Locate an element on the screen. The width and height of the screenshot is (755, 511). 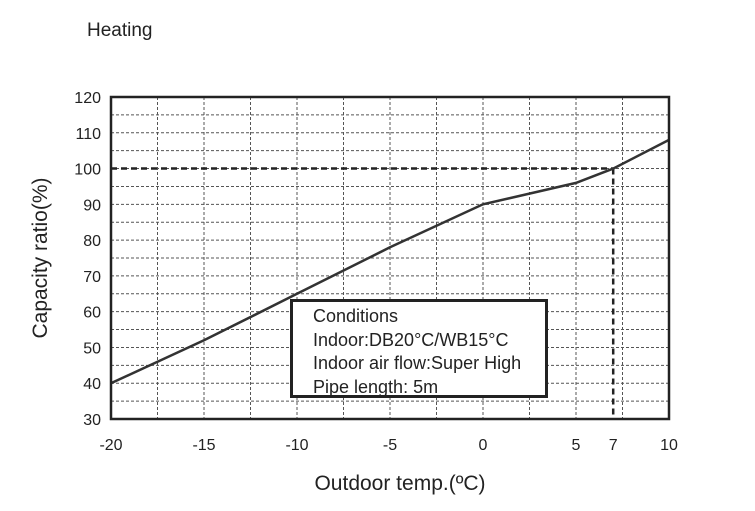
y-axis-label: Capacity ratio(%) is located at coordinates (40, 258).